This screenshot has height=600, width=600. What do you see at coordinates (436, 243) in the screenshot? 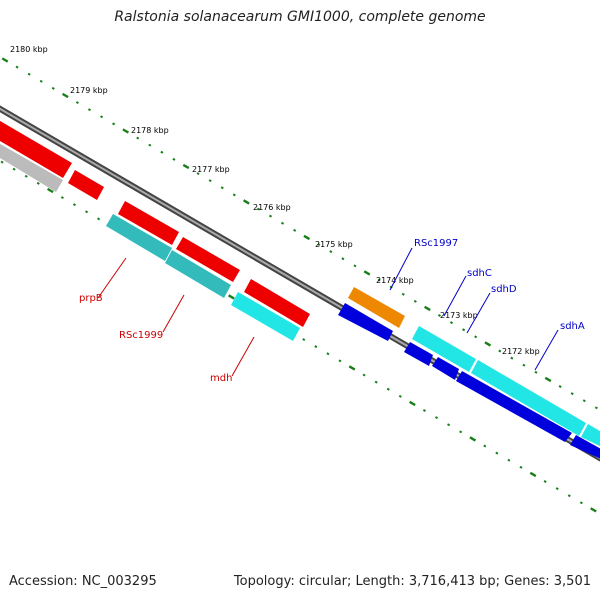
I see `gene-label-rsc1997: RSc1997` at bounding box center [436, 243].